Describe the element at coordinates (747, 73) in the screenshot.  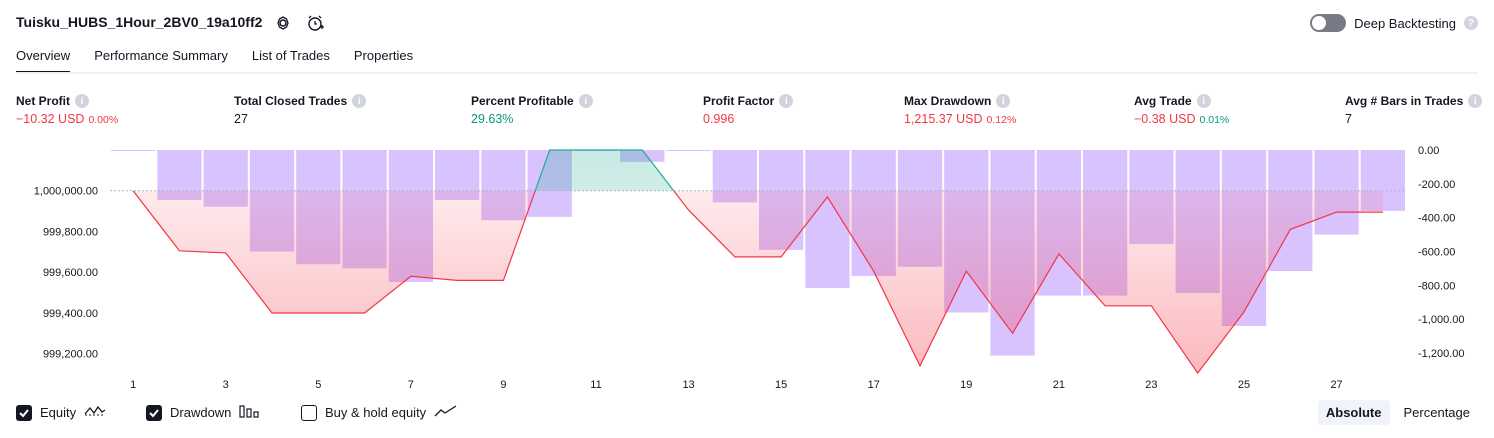
I see `tabs-divider` at that location.